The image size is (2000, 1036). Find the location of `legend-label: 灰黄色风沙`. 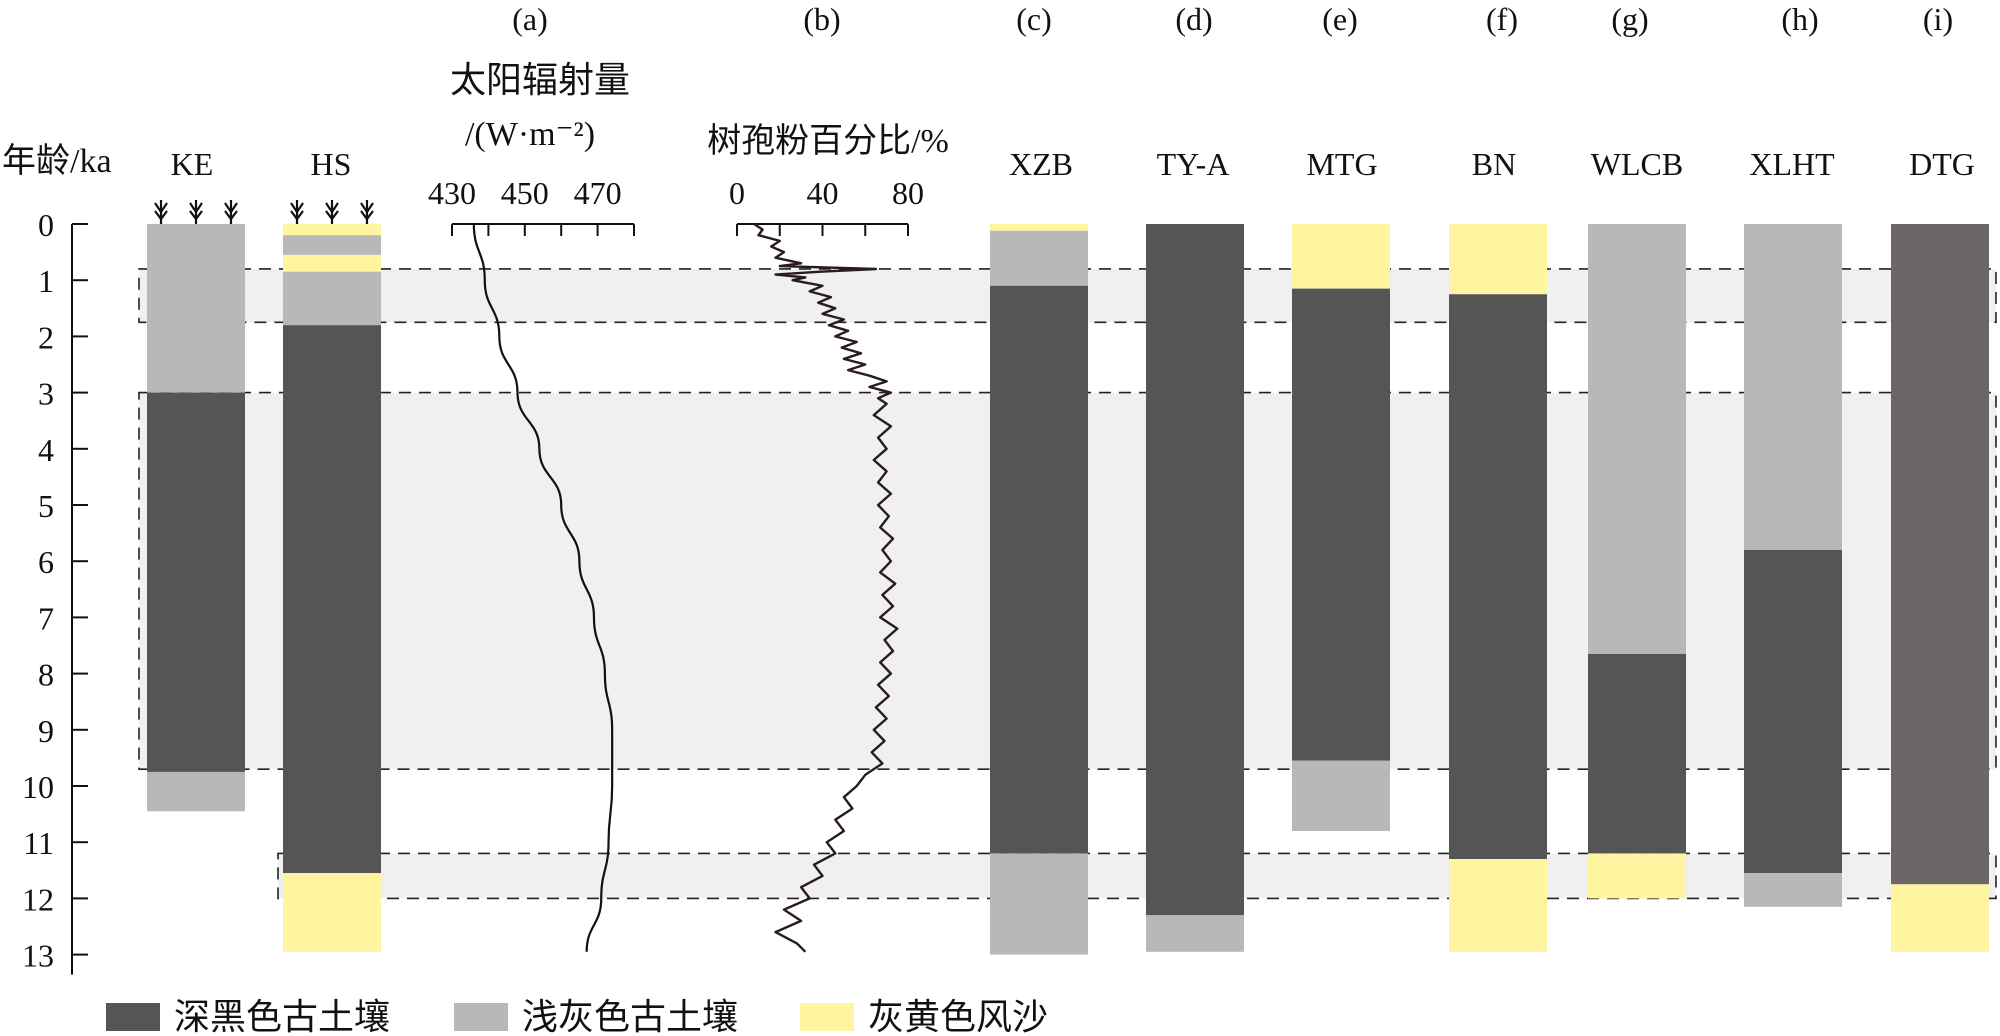

legend-label: 灰黄色风沙 is located at coordinates (958, 1016).